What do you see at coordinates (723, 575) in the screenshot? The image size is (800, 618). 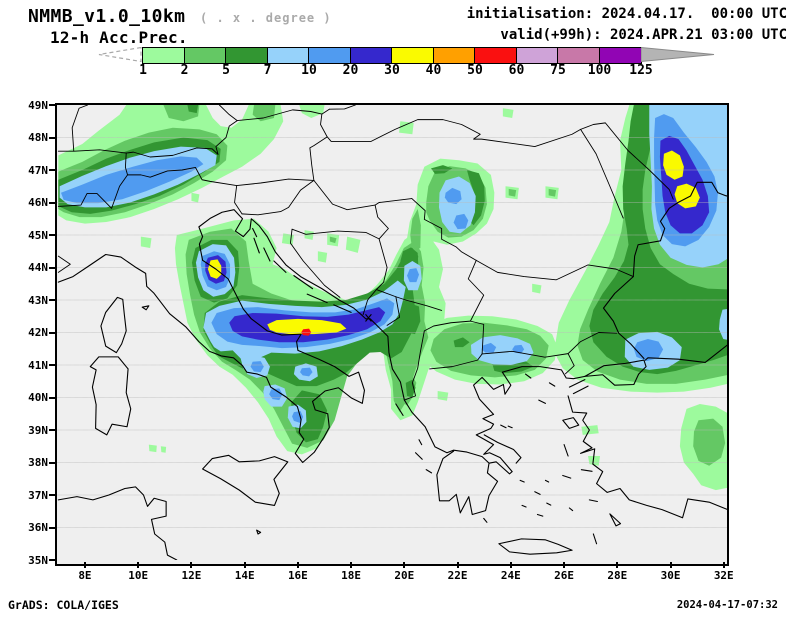 I see `lon-label: 32E` at bounding box center [723, 575].